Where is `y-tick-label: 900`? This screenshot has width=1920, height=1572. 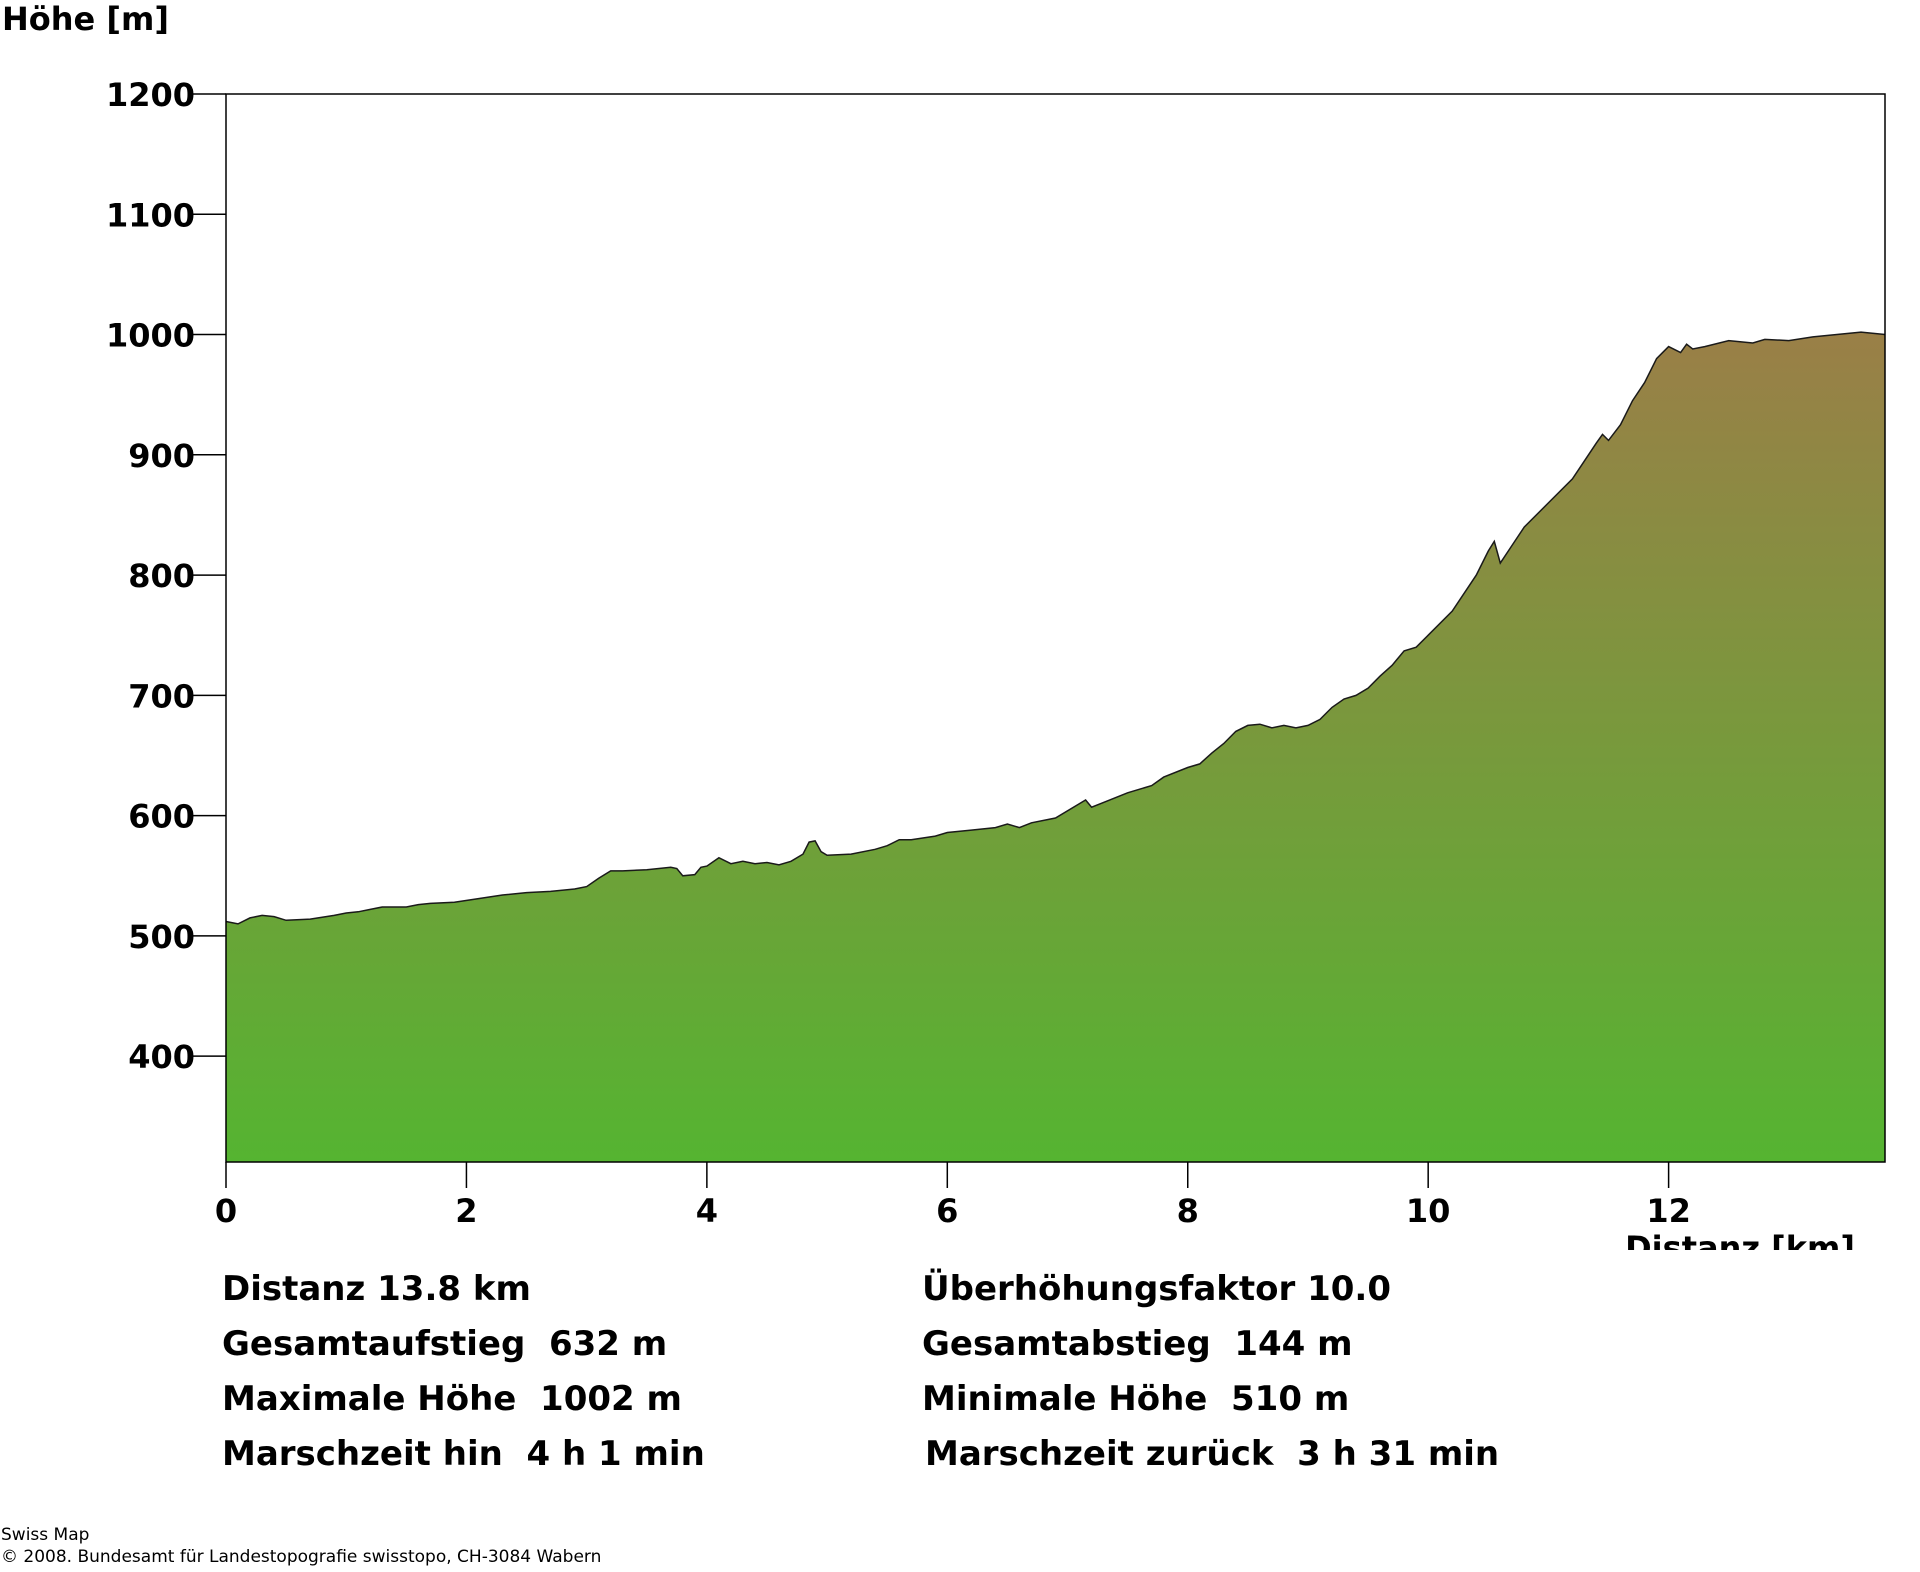
y-tick-label: 900 is located at coordinates (161, 456).